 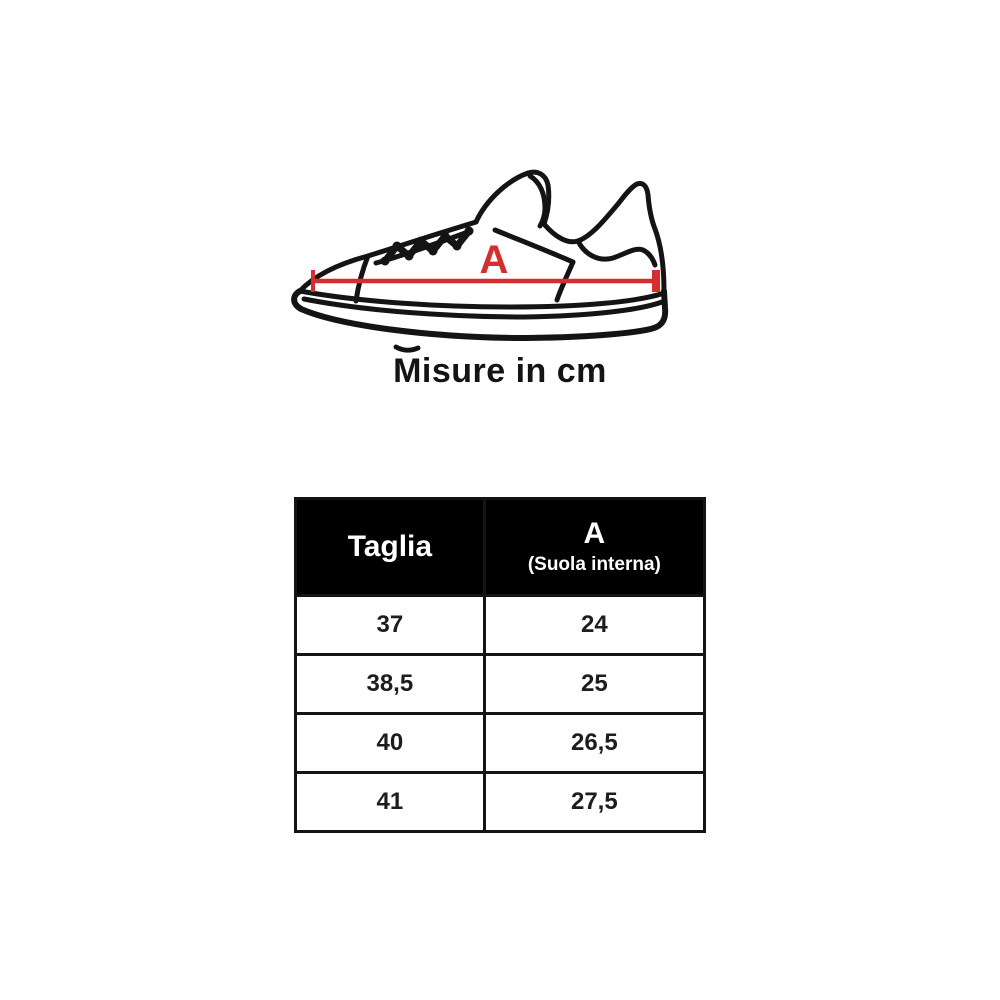 I want to click on shoe-sole, so click(x=480, y=320).